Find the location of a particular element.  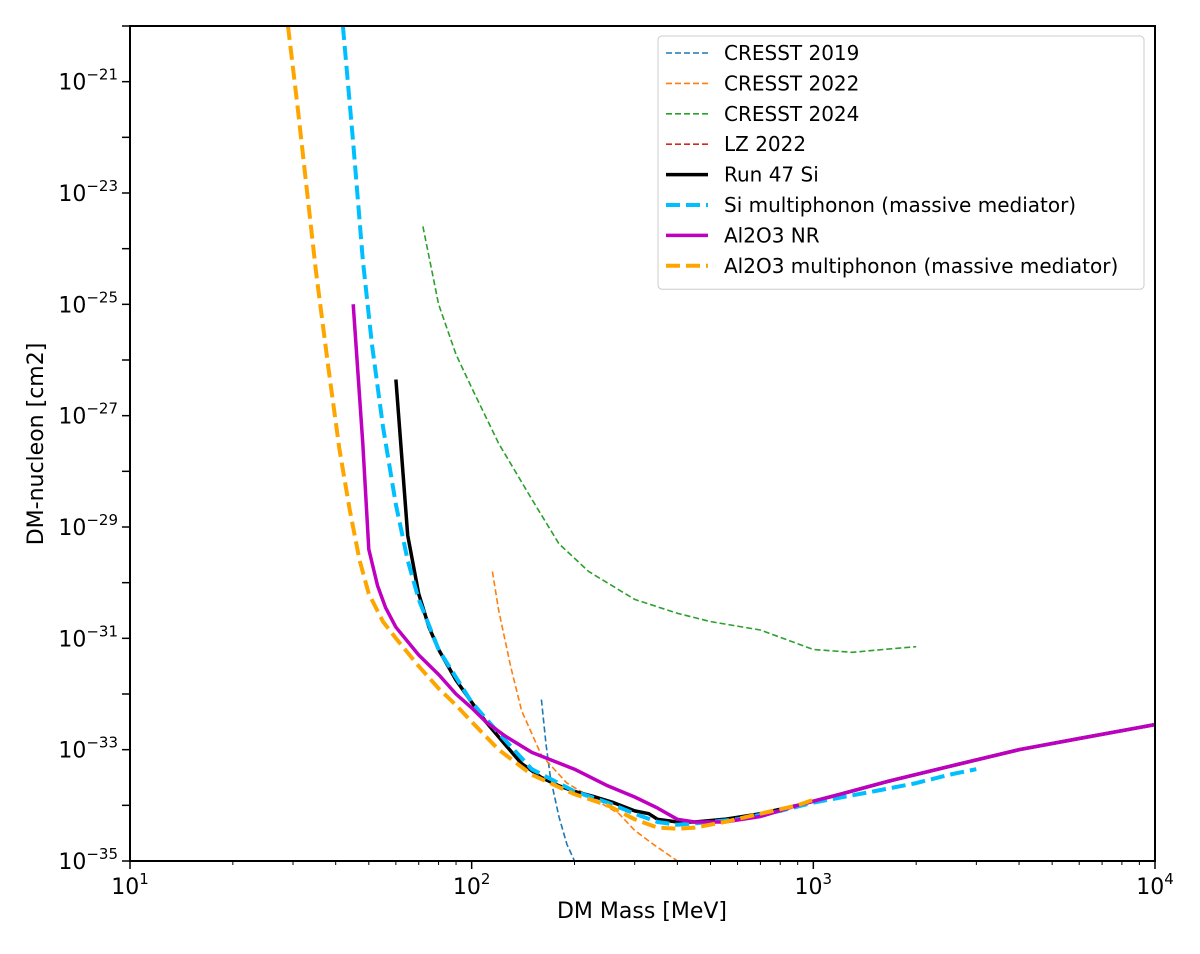

x-tick-label-exp: 3 is located at coordinates (828, 879).